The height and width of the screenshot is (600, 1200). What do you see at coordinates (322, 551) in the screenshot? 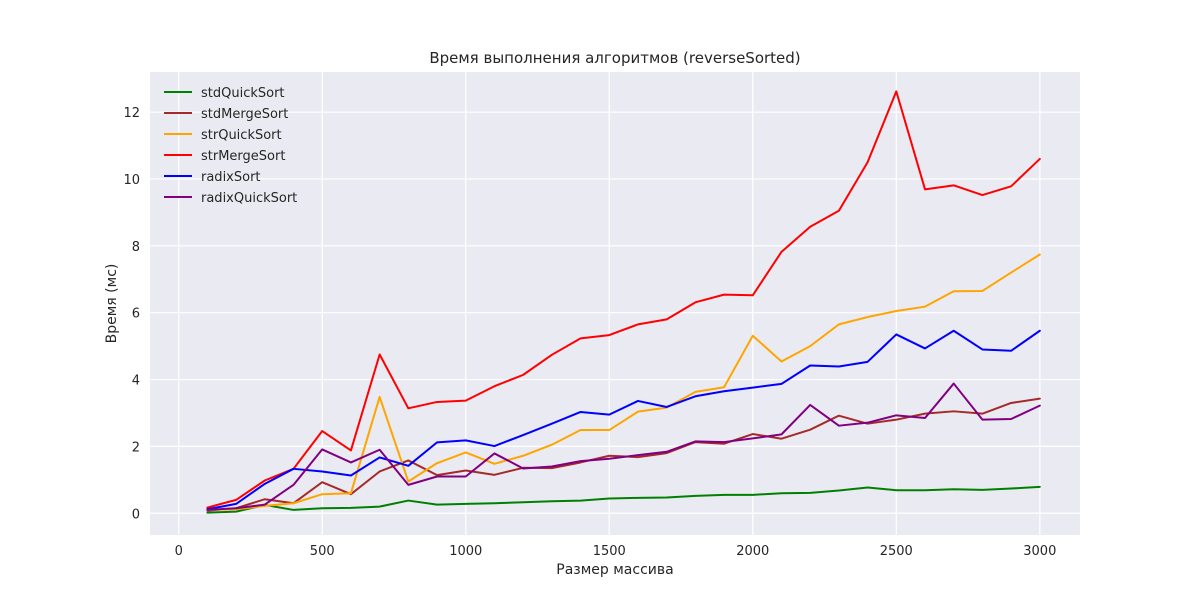
I see `x-tick-label: 500` at bounding box center [322, 551].